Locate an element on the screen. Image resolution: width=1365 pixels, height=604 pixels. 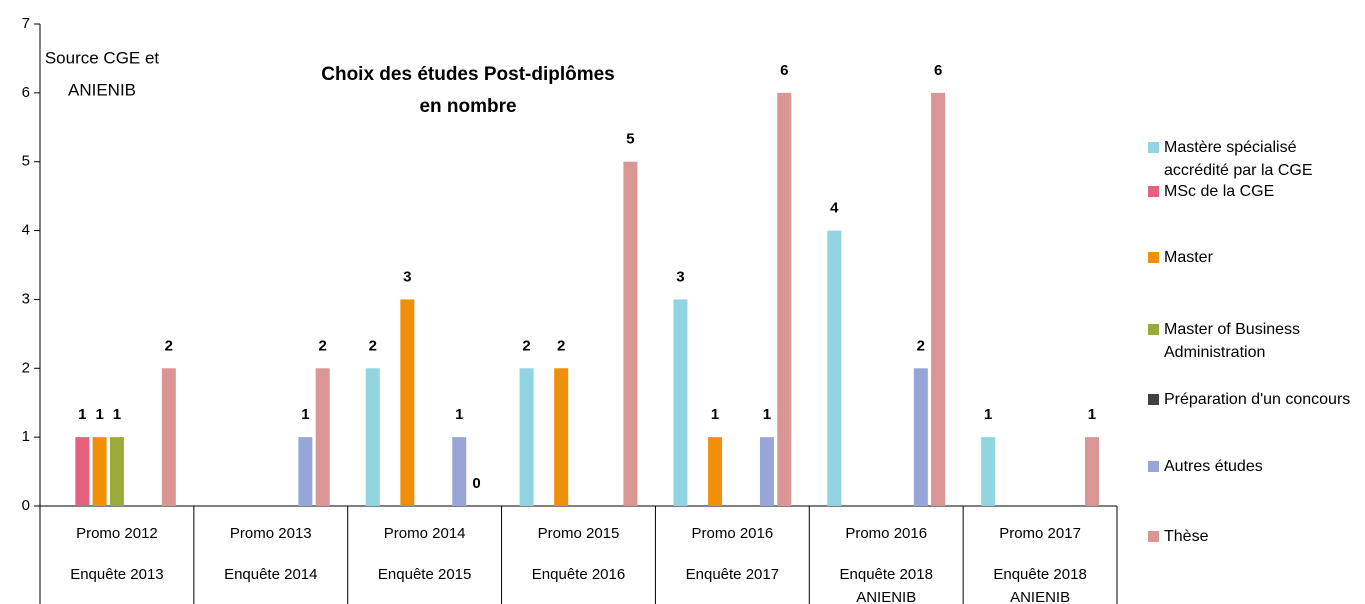
legend-label: Master is located at coordinates (1188, 257).